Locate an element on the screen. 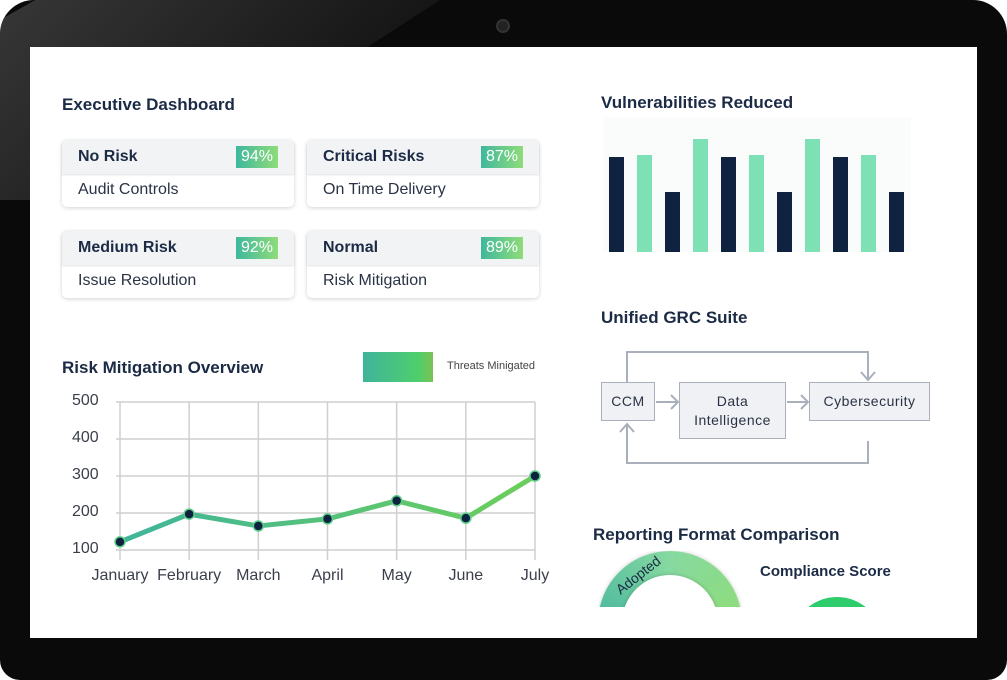 This screenshot has height=680, width=1007. x-tick-label: May is located at coordinates (396, 575).